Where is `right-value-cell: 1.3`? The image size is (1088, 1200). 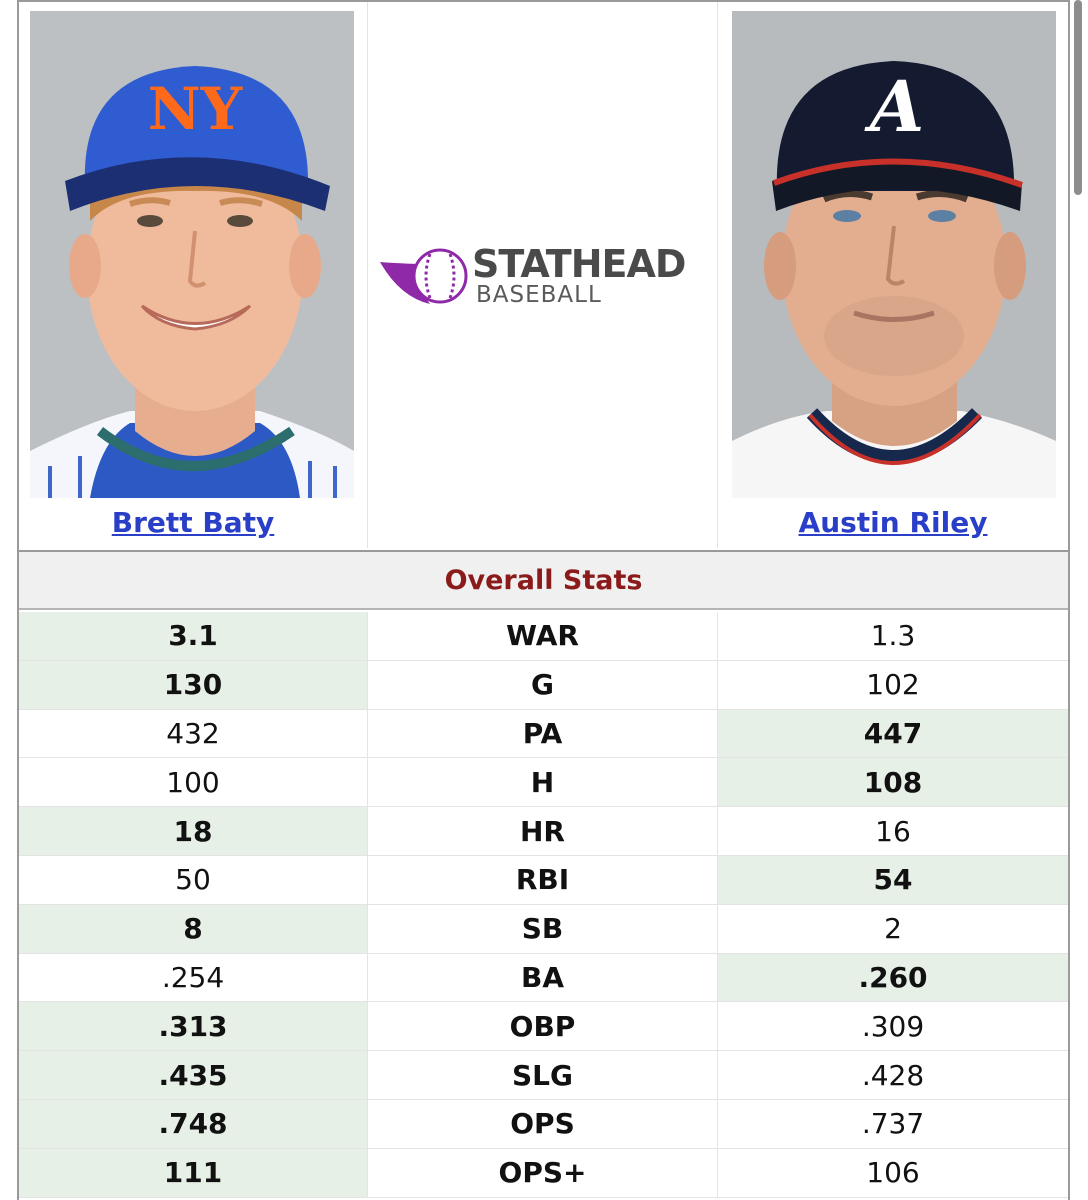
right-value-cell: 1.3 is located at coordinates (893, 636).